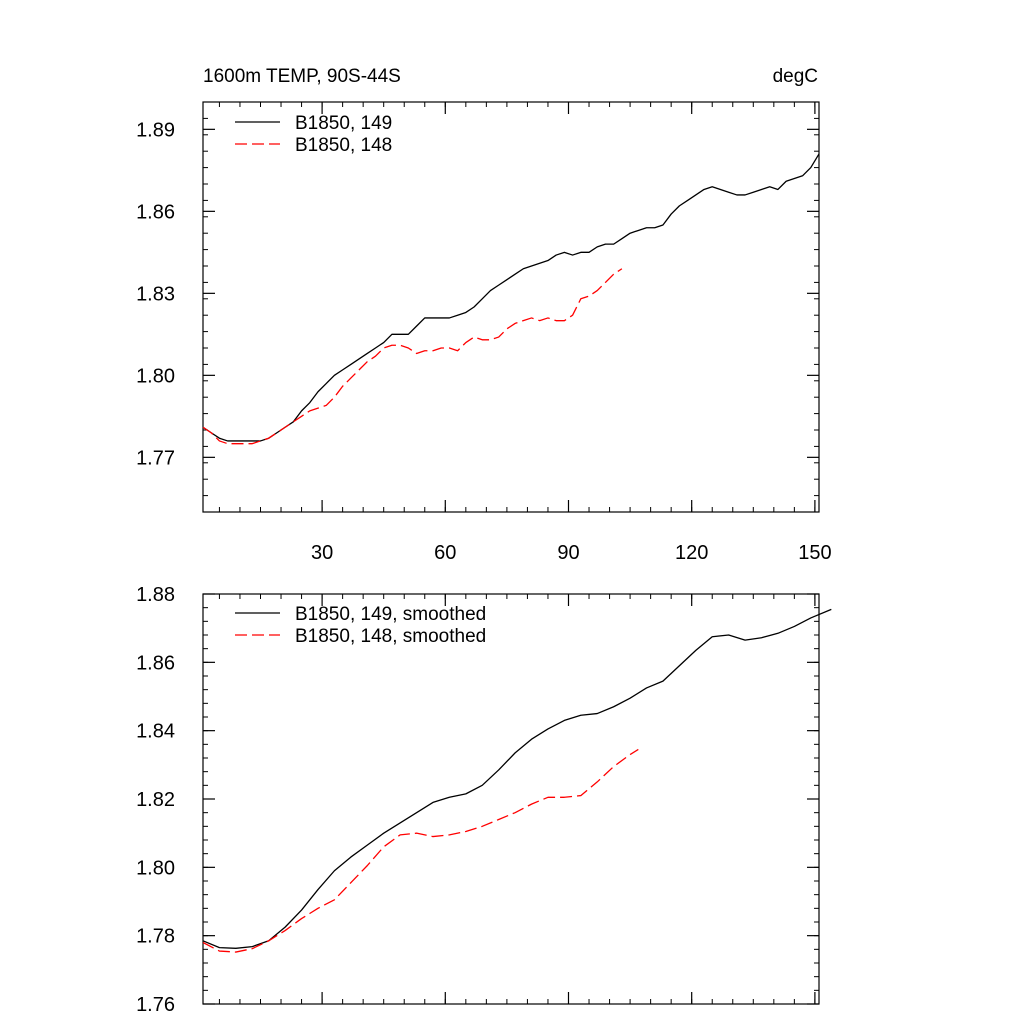  What do you see at coordinates (322, 553) in the screenshot?
I see `x-tick-label: 30` at bounding box center [322, 553].